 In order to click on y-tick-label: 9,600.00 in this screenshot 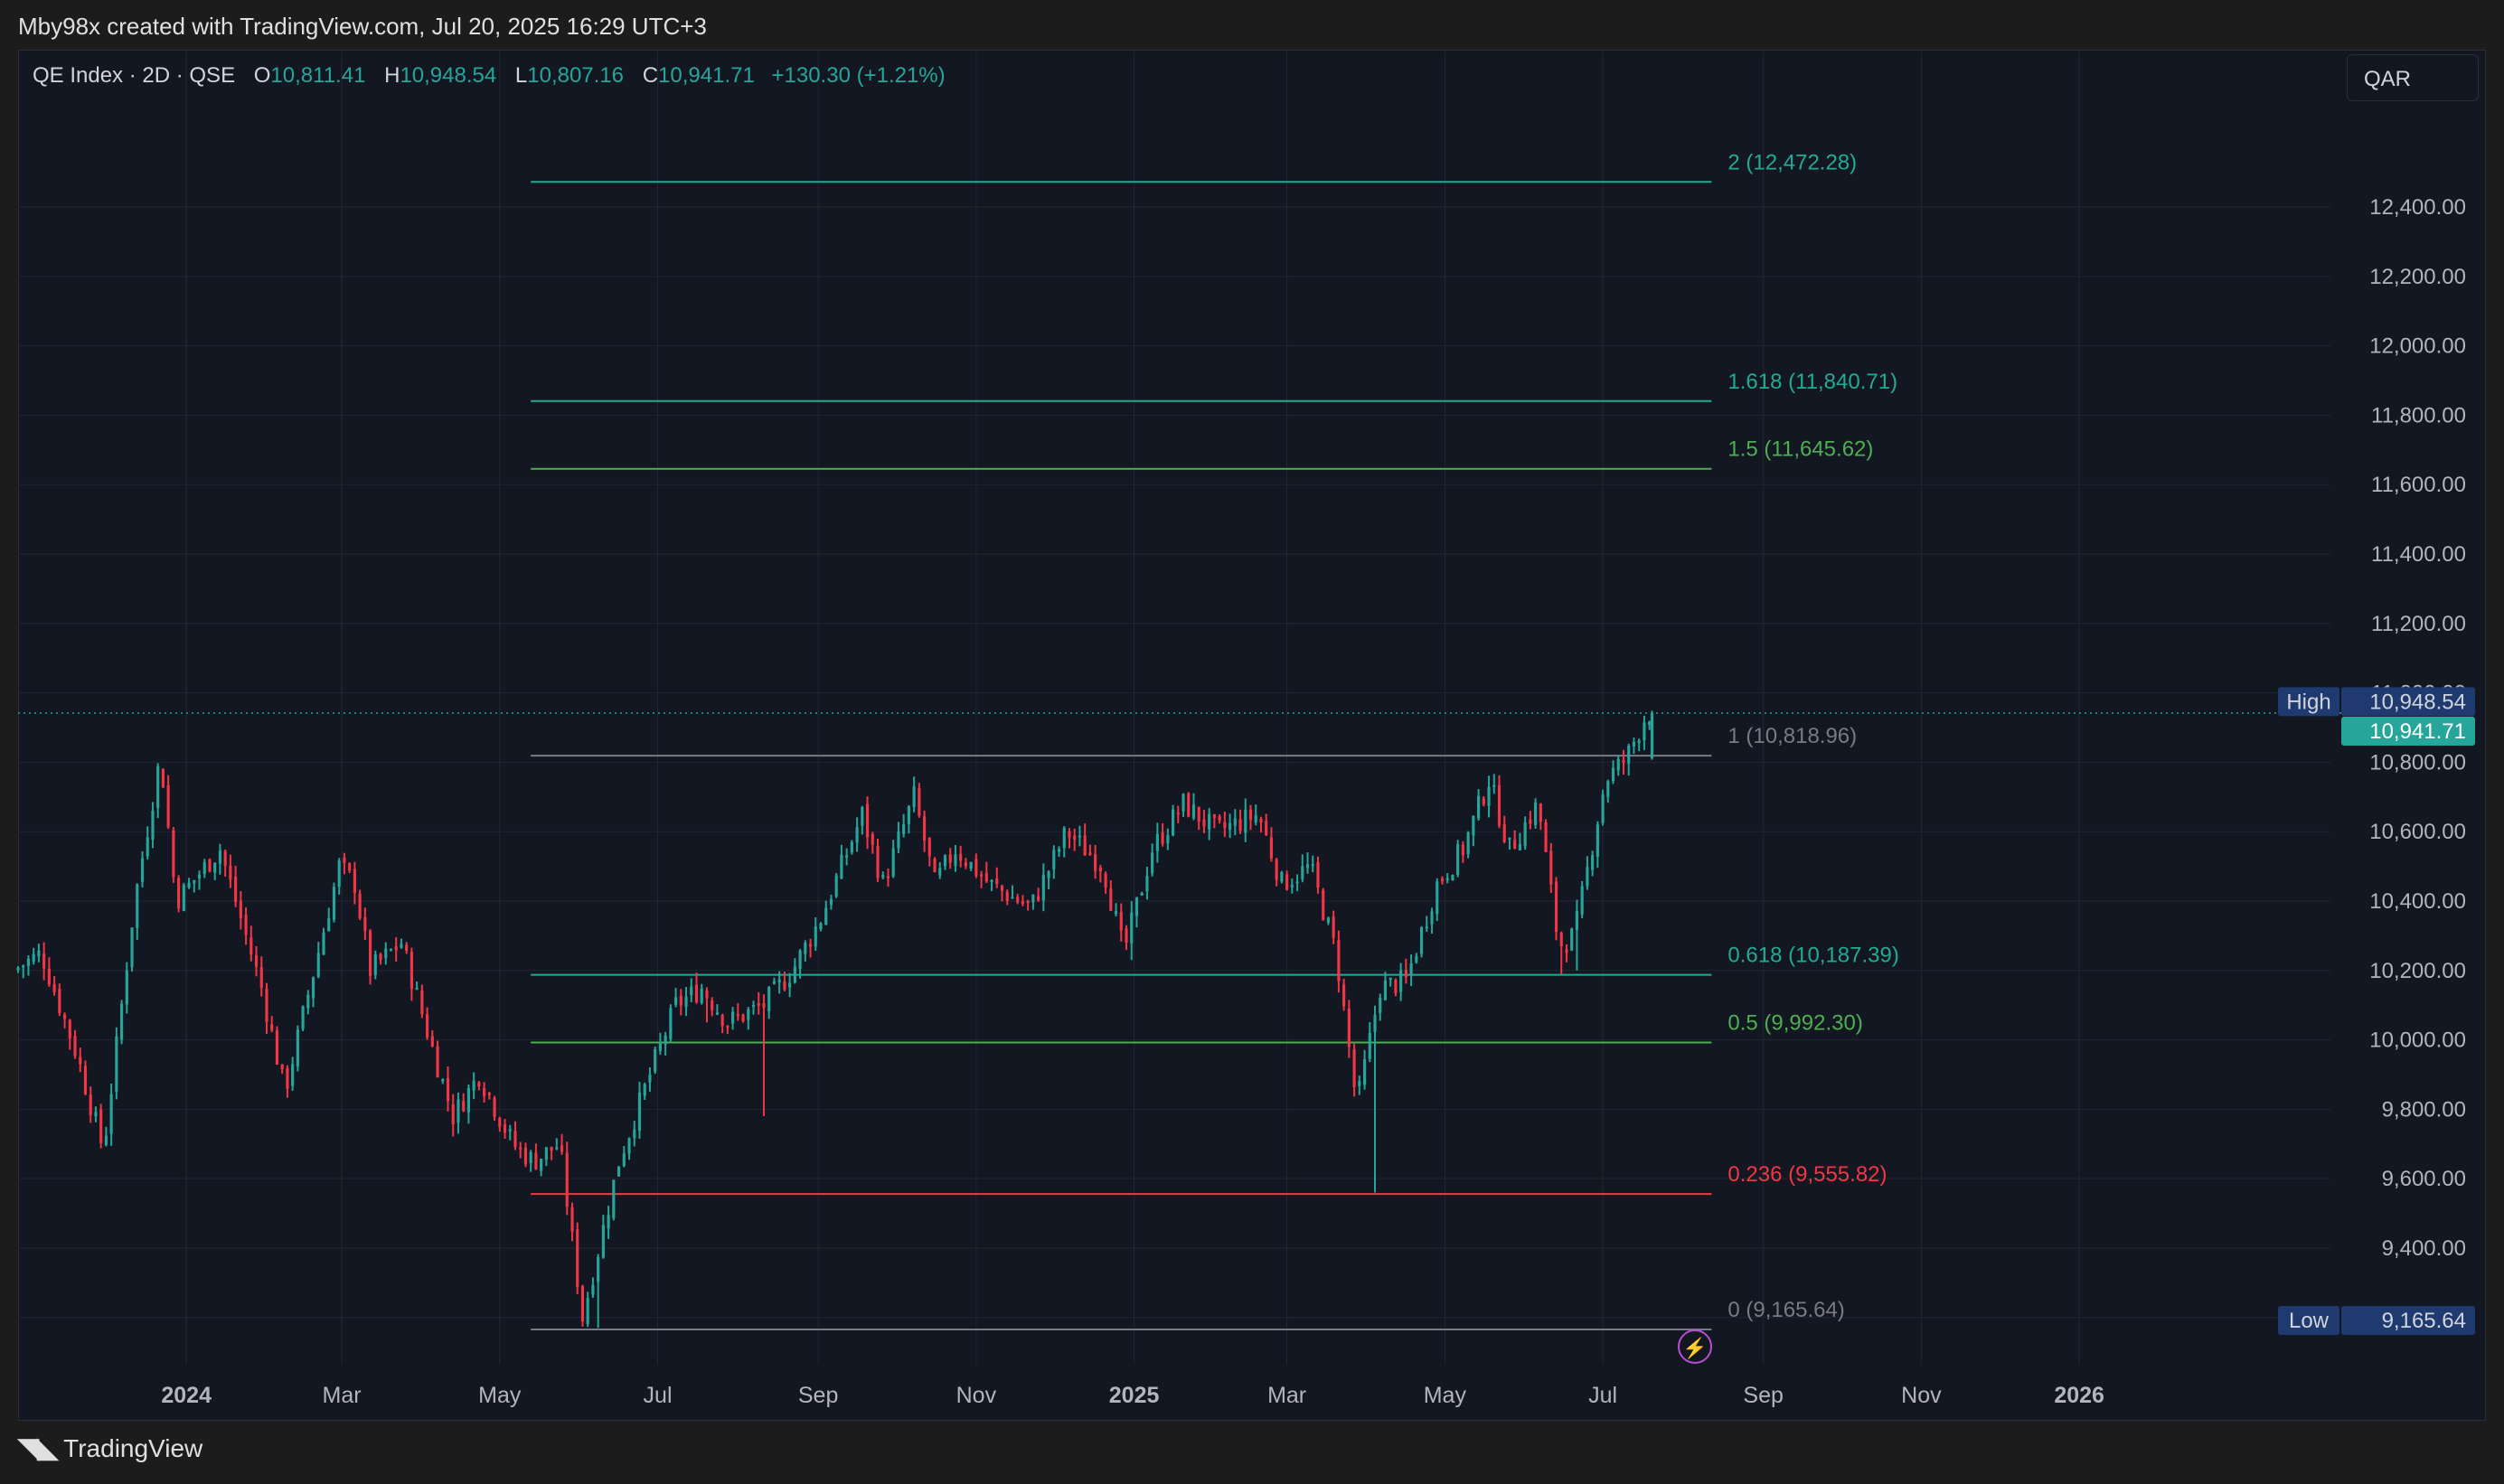, I will do `click(2424, 1179)`.